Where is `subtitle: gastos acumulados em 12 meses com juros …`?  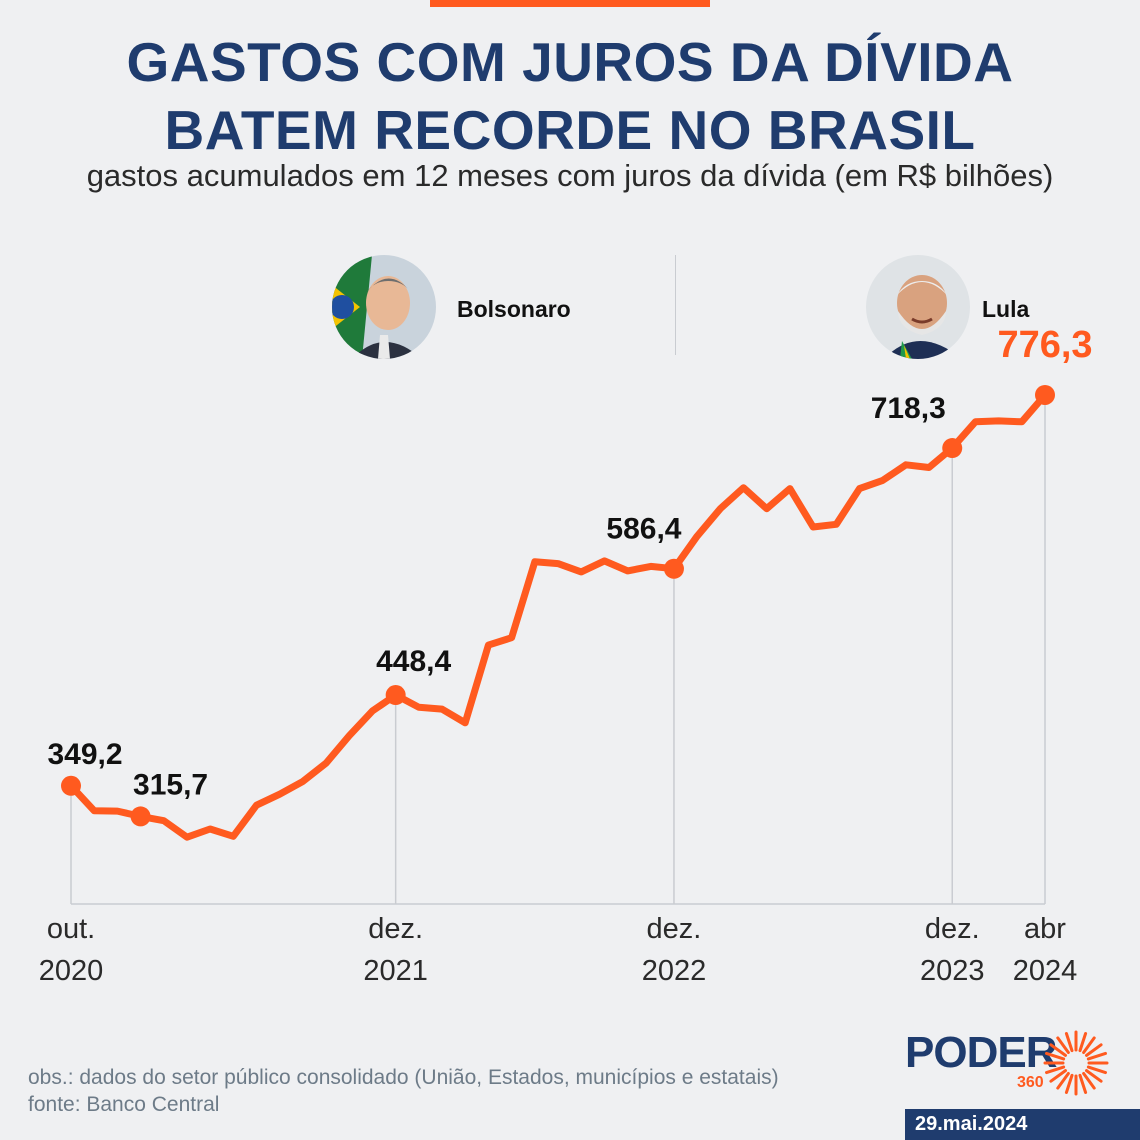 subtitle: gastos acumulados em 12 meses com juros … is located at coordinates (570, 175).